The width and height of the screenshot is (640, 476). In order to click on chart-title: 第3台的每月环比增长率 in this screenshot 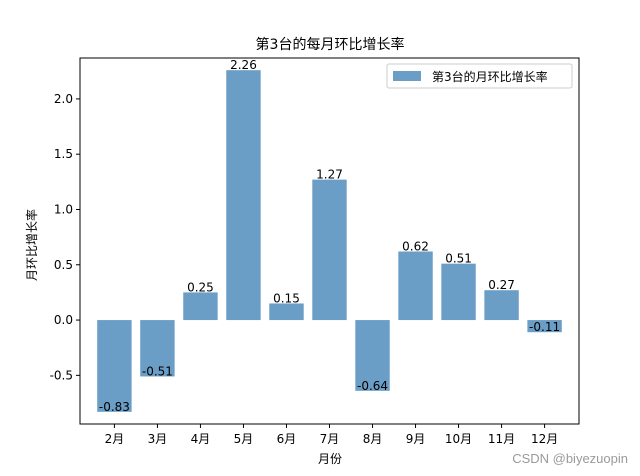, I will do `click(330, 44)`.